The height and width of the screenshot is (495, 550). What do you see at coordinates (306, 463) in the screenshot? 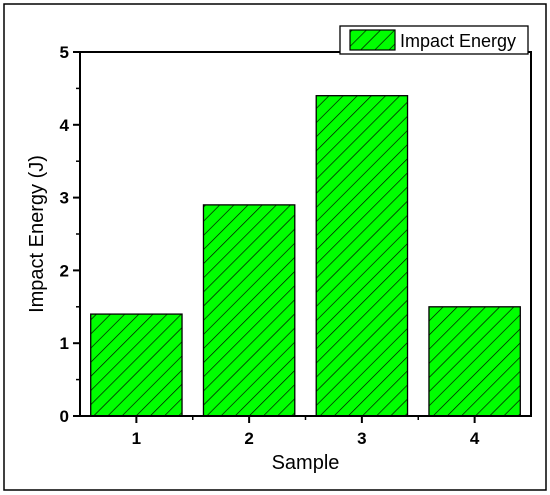
I see `x-axis-title: Sample` at bounding box center [306, 463].